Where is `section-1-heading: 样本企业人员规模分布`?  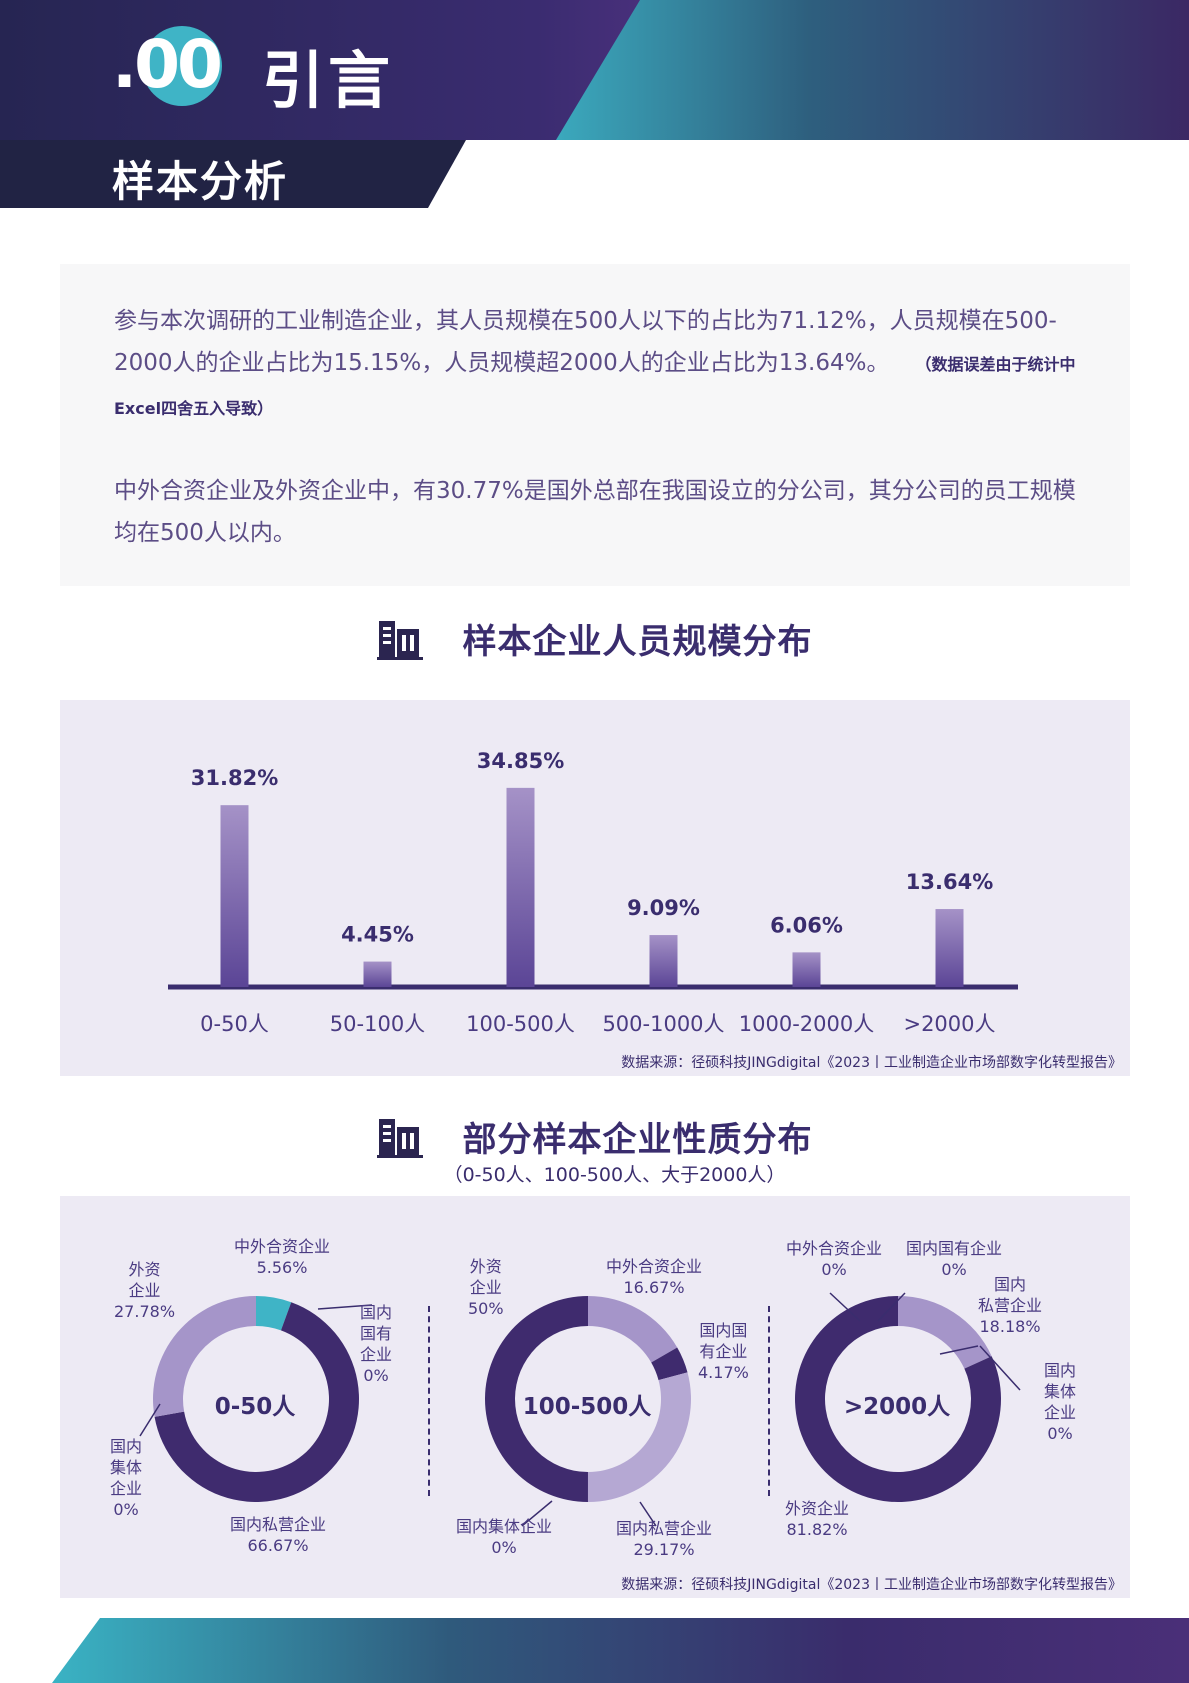
section-1-heading: 样本企业人员规模分布 is located at coordinates (594, 639).